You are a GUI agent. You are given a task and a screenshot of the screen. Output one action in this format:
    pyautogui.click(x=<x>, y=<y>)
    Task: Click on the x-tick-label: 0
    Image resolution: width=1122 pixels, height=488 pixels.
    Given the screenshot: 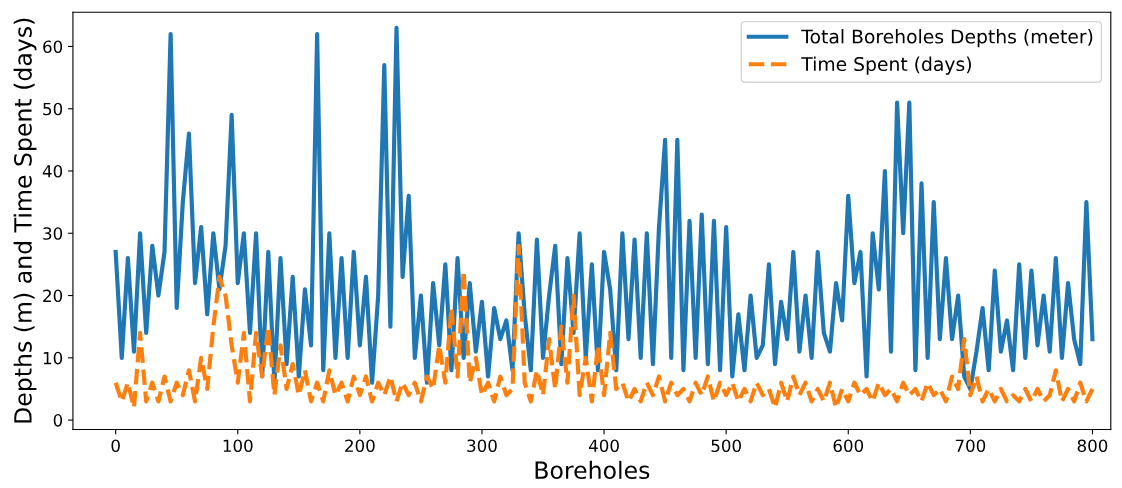 What is the action you would take?
    pyautogui.click(x=115, y=446)
    